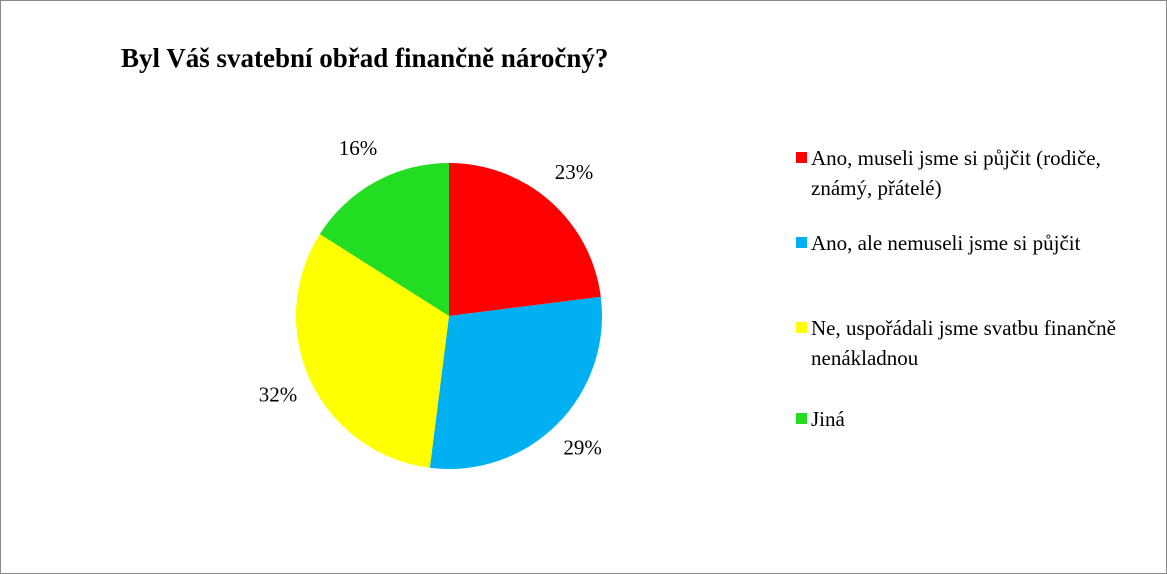 This screenshot has width=1167, height=574. What do you see at coordinates (365, 58) in the screenshot?
I see `chart-title: Byl Váš svatební obřad finančně náročný?` at bounding box center [365, 58].